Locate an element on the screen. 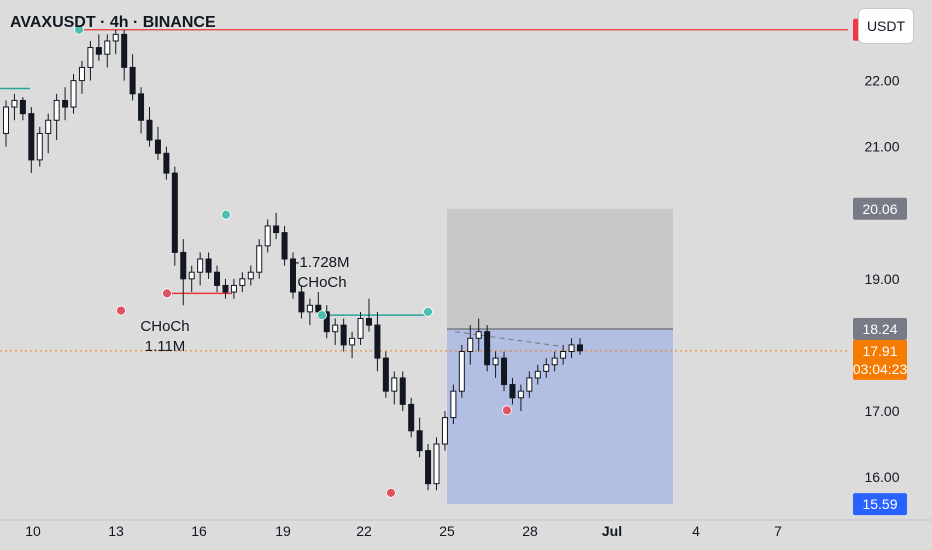  currency-button: USDT is located at coordinates (886, 26).